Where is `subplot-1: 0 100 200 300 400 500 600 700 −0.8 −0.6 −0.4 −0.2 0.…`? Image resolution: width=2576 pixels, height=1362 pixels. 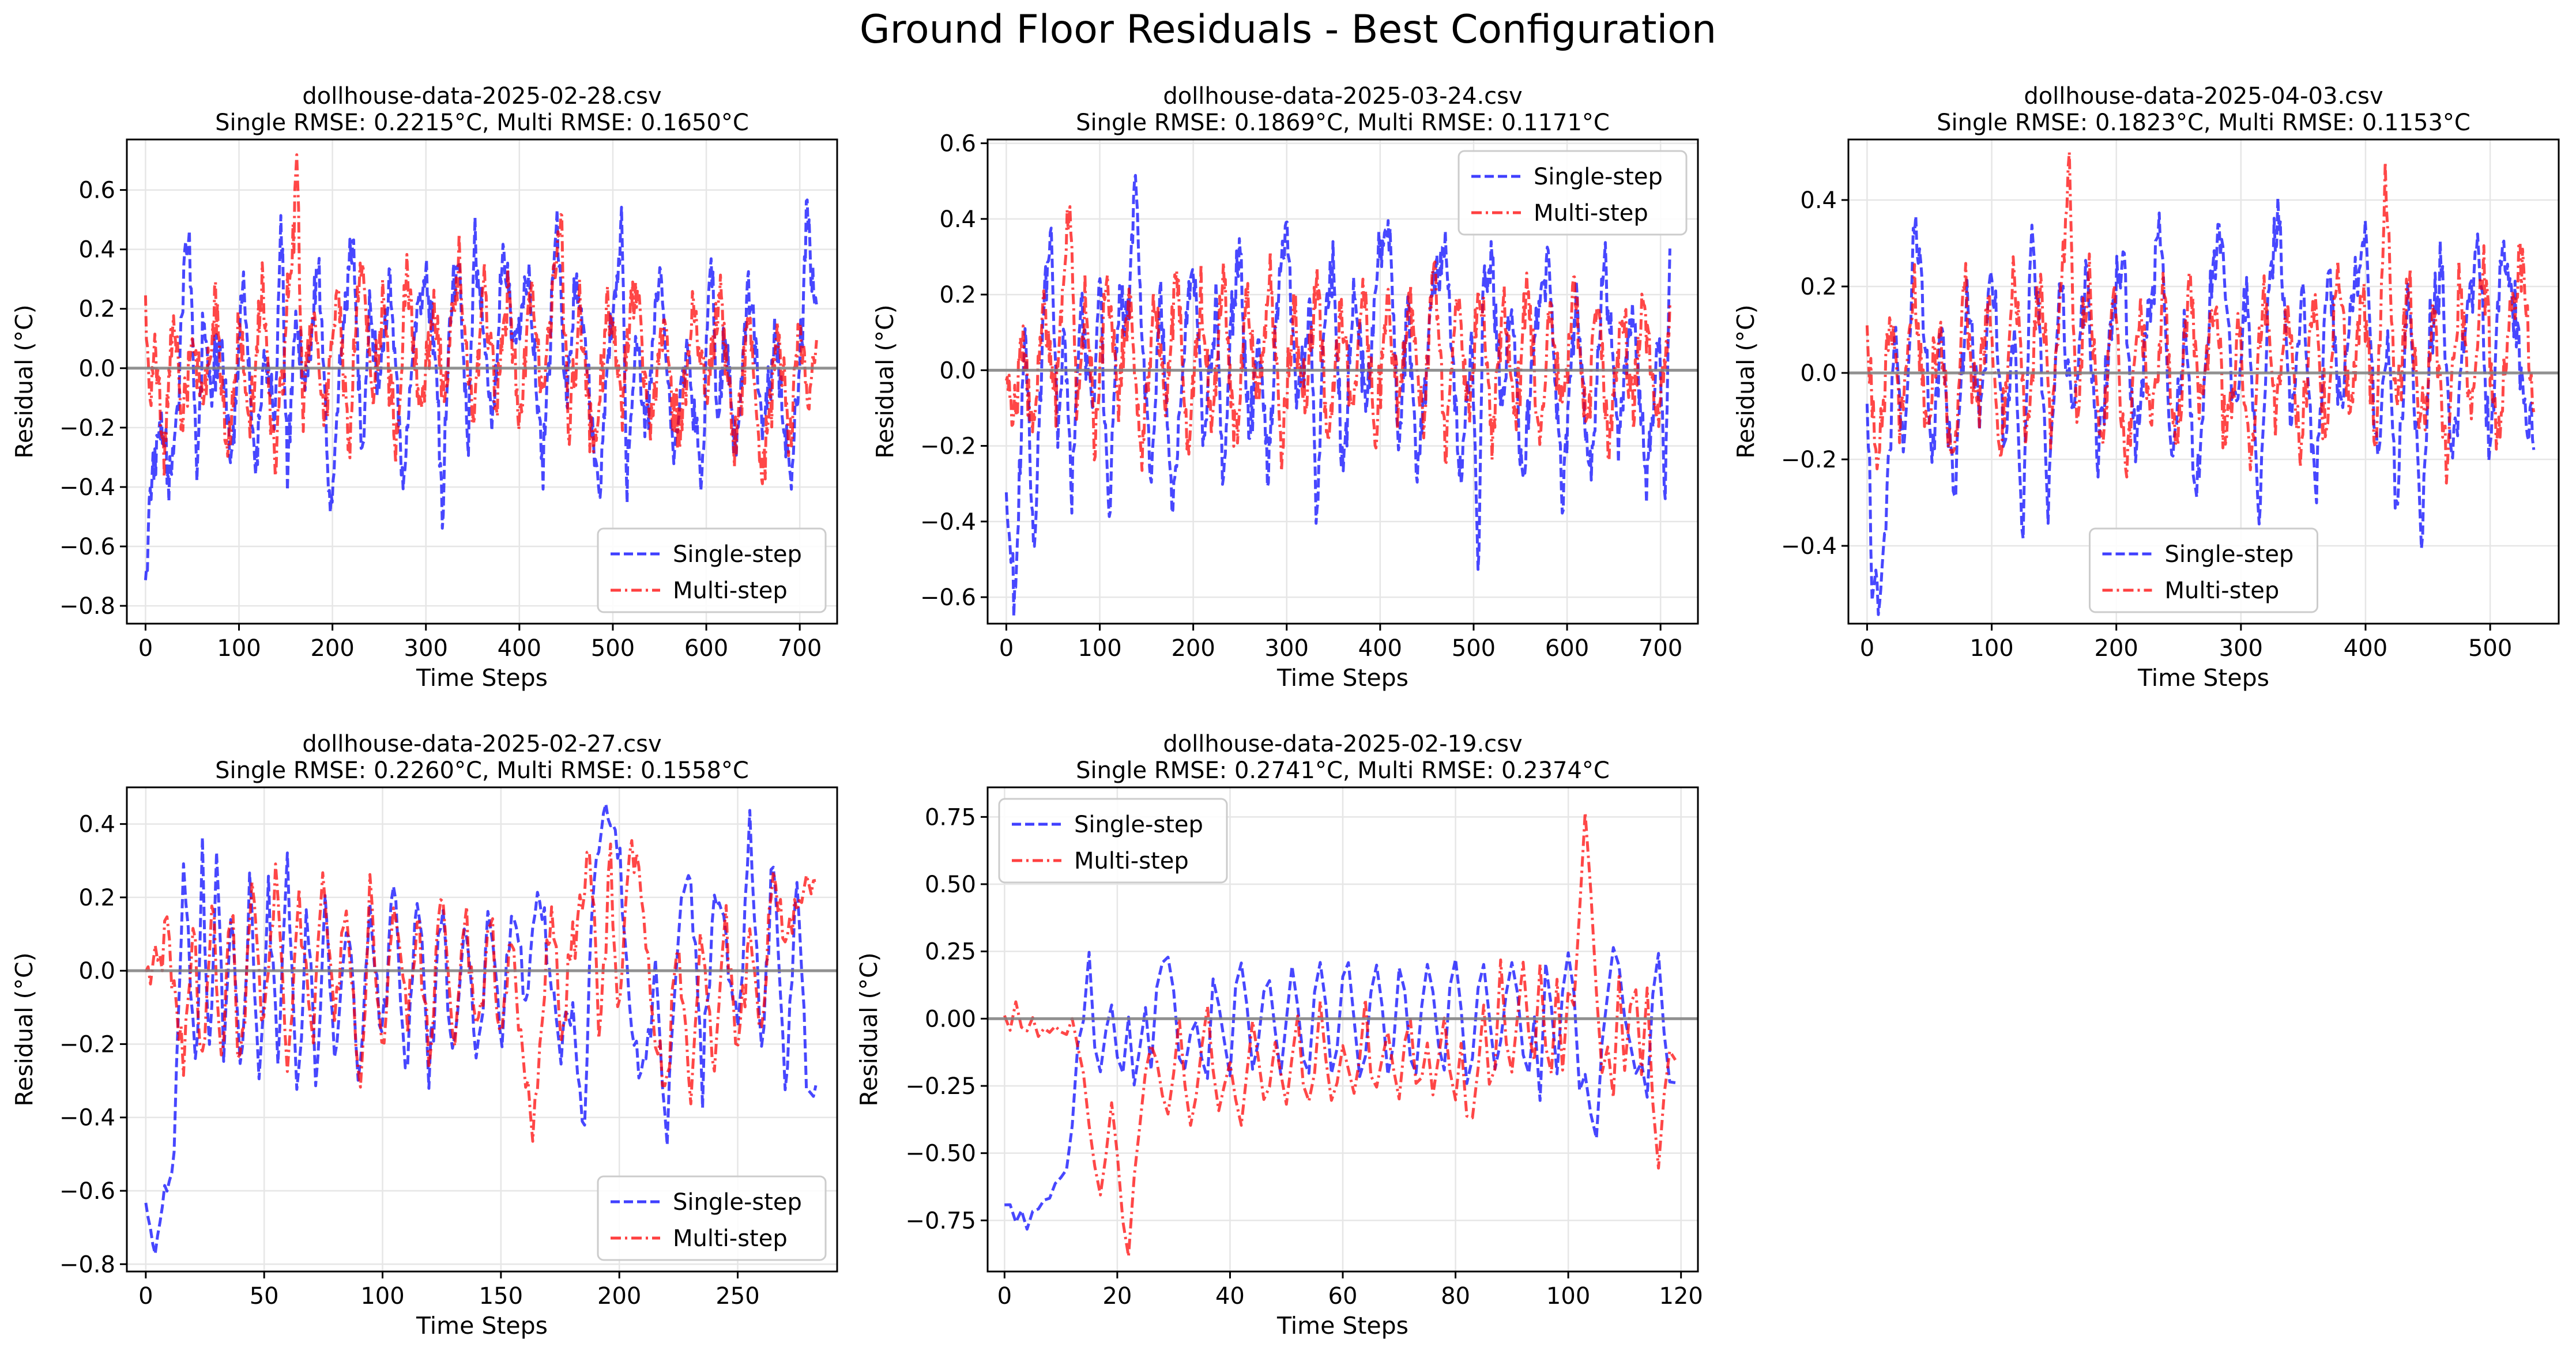 subplot-1: 0 100 200 300 400 500 600 700 −0.8 −0.6 −0.4 −0.2 0.… is located at coordinates (424, 387).